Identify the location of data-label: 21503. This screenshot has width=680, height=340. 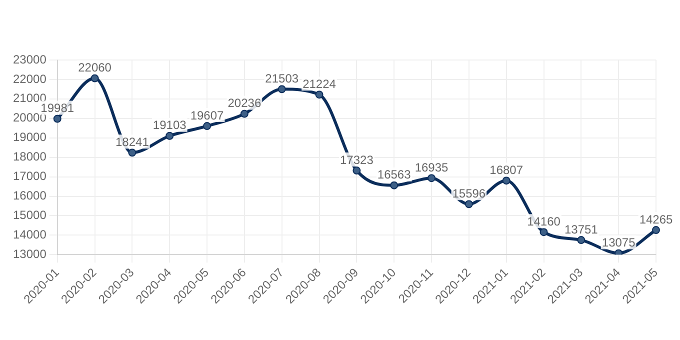
(282, 78).